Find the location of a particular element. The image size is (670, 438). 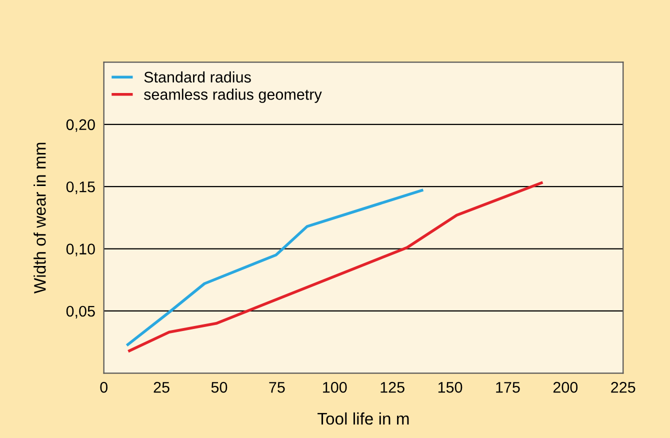

x-tick-label: 150 is located at coordinates (450, 387).